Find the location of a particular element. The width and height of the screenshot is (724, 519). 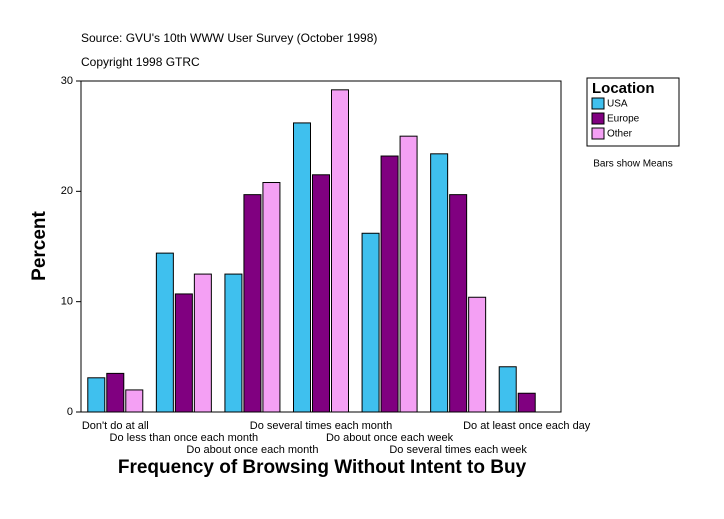

x-tick-label: Do about once each week is located at coordinates (390, 438).